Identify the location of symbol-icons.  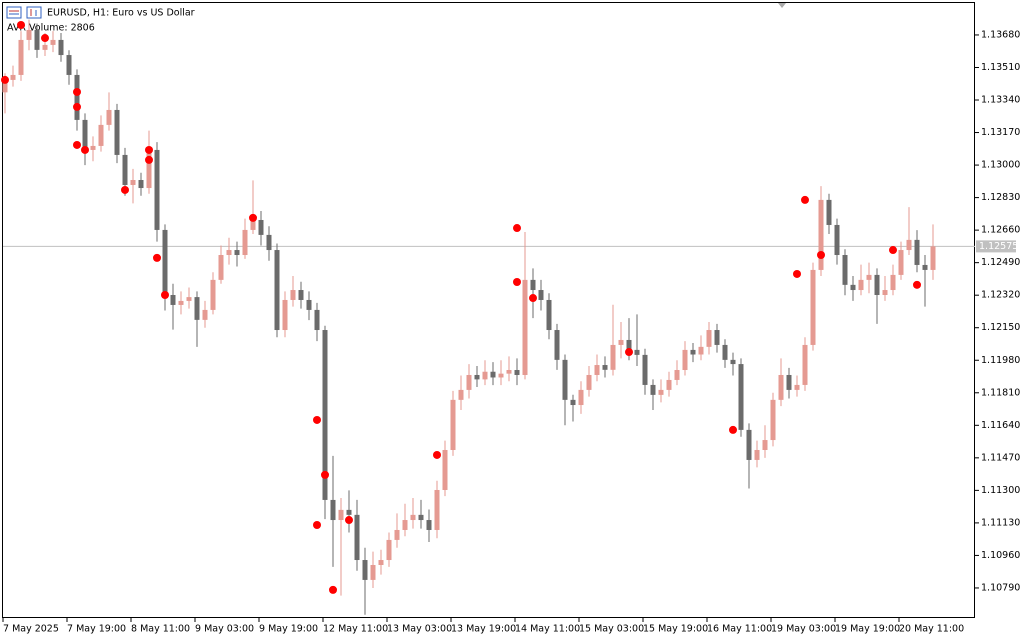
(24, 12).